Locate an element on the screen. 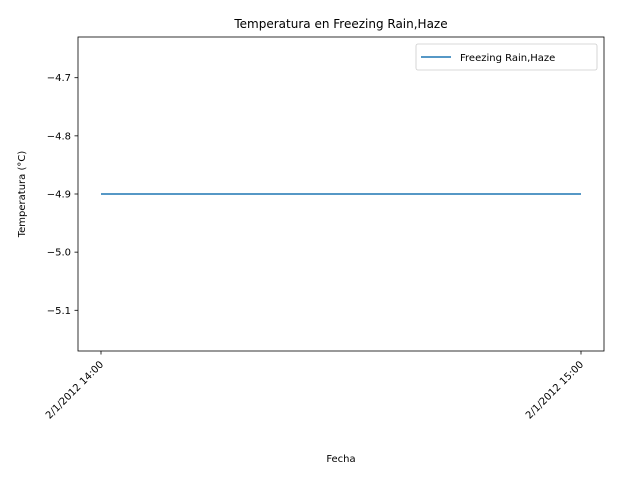 The height and width of the screenshot is (480, 640). legend-entry-label: Freezing Rain,Haze is located at coordinates (507, 58).